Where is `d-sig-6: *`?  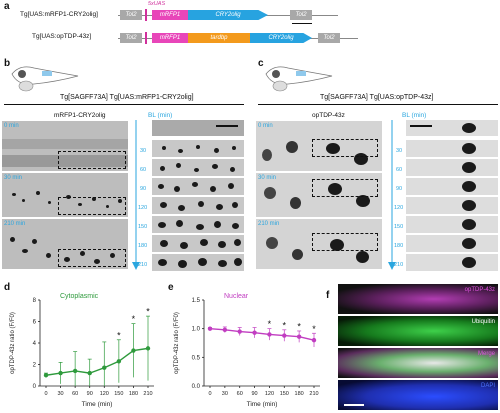
d-sig-6: * is located at coordinates (134, 319).